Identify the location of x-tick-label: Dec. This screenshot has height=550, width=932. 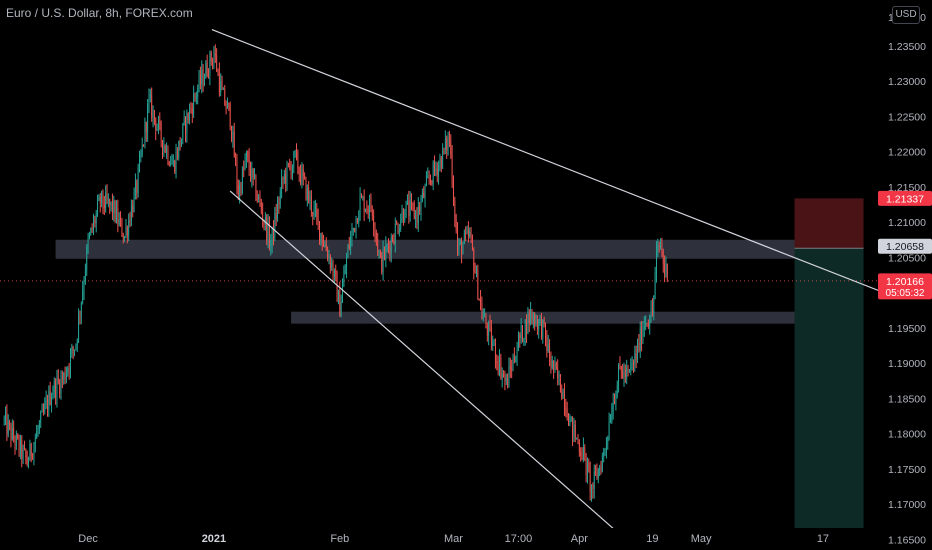
(88, 539).